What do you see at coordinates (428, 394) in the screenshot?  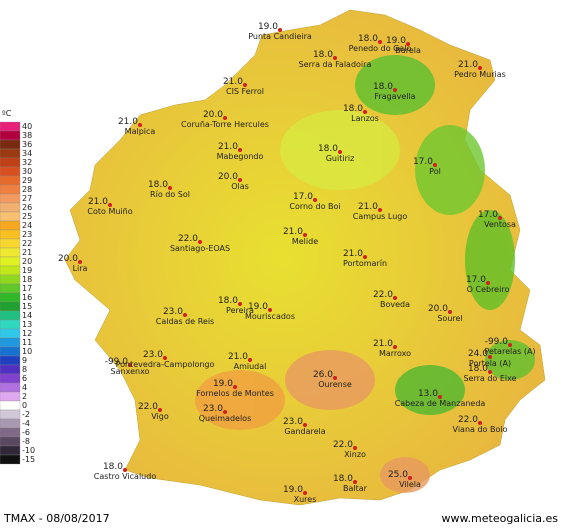 I see `station-value: 13.0` at bounding box center [428, 394].